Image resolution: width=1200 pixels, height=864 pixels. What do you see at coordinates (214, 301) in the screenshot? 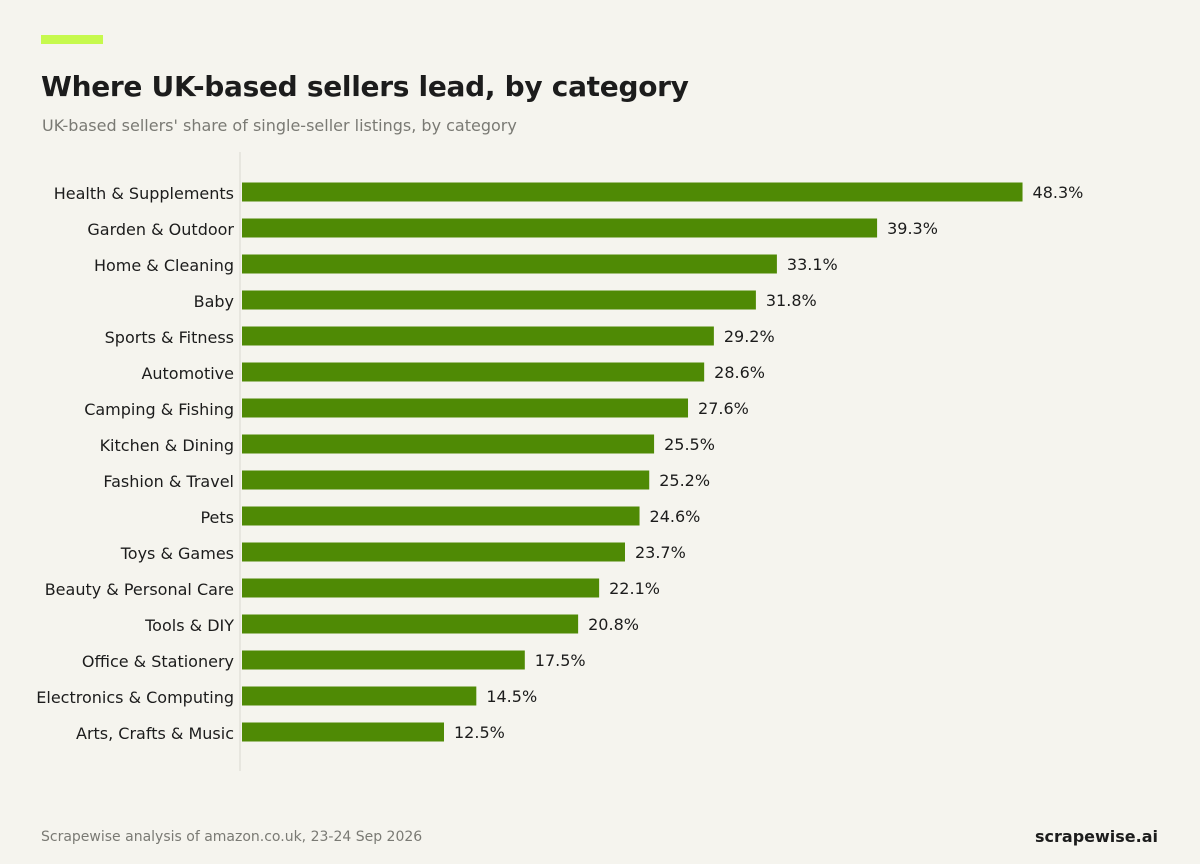
I see `category-label: Baby` at bounding box center [214, 301].